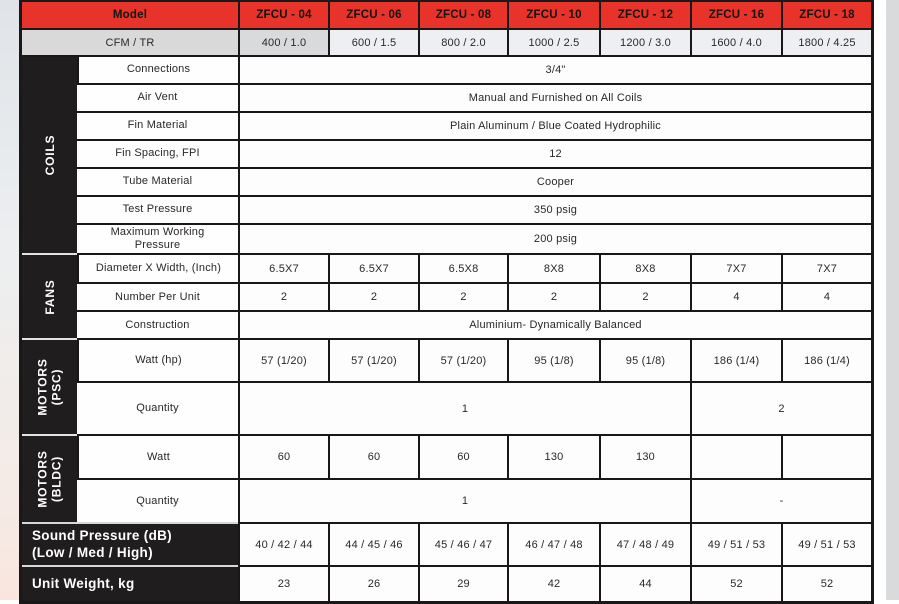  Describe the element at coordinates (283, 583) in the screenshot. I see `spec-value: 23` at that location.